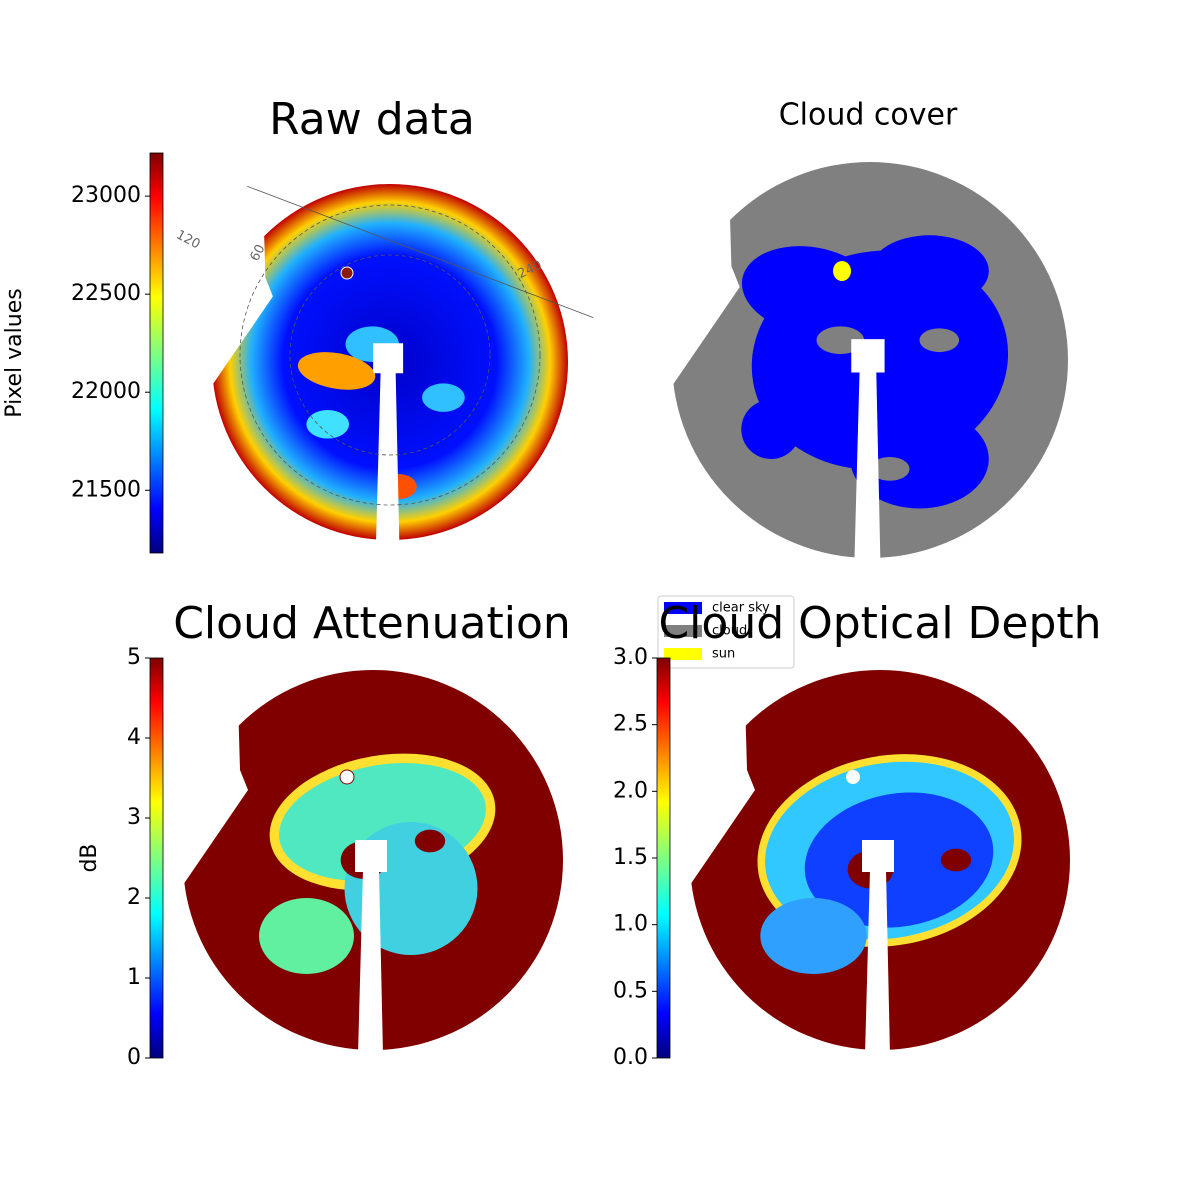  Describe the element at coordinates (134, 897) in the screenshot. I see `colorbar-tick-label: 2` at that location.